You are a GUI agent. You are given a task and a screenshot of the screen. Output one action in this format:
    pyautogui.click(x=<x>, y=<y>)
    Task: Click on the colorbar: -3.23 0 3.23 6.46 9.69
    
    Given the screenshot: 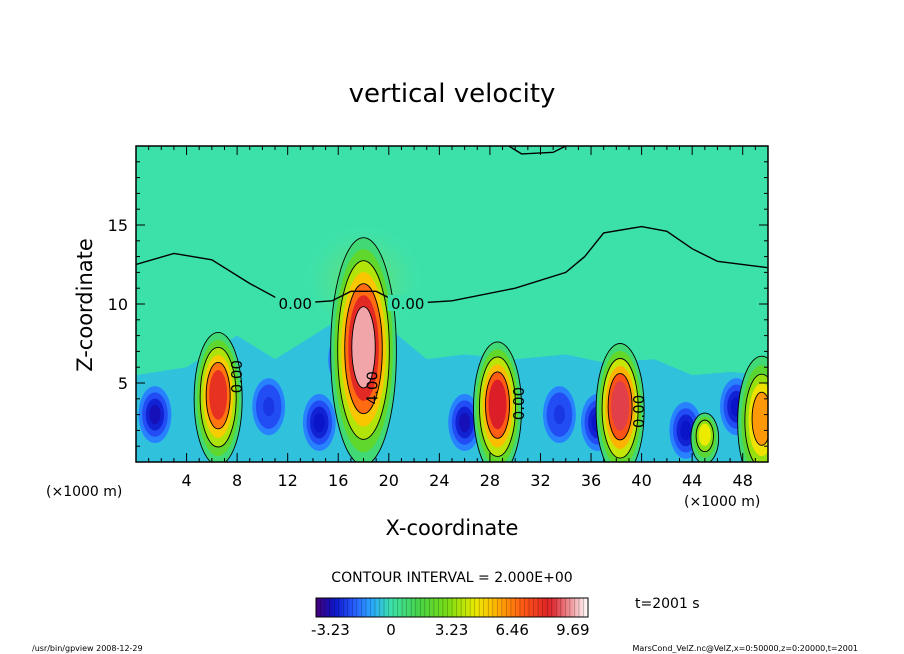 What is the action you would take?
    pyautogui.click(x=450, y=618)
    